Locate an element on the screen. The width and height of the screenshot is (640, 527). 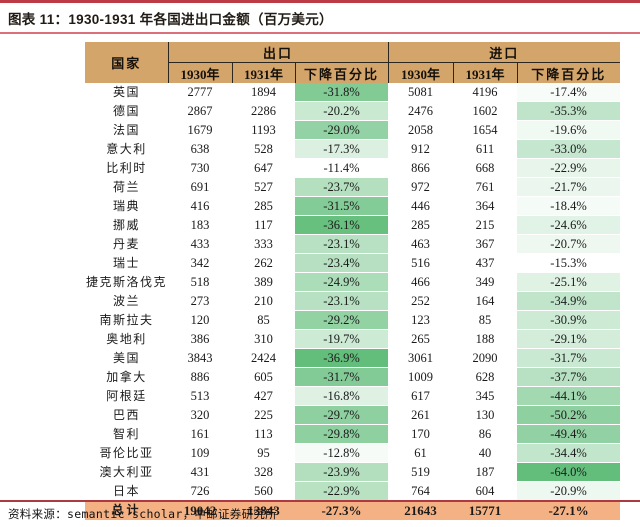
import-1930-cell: 123 is located at coordinates (420, 320).